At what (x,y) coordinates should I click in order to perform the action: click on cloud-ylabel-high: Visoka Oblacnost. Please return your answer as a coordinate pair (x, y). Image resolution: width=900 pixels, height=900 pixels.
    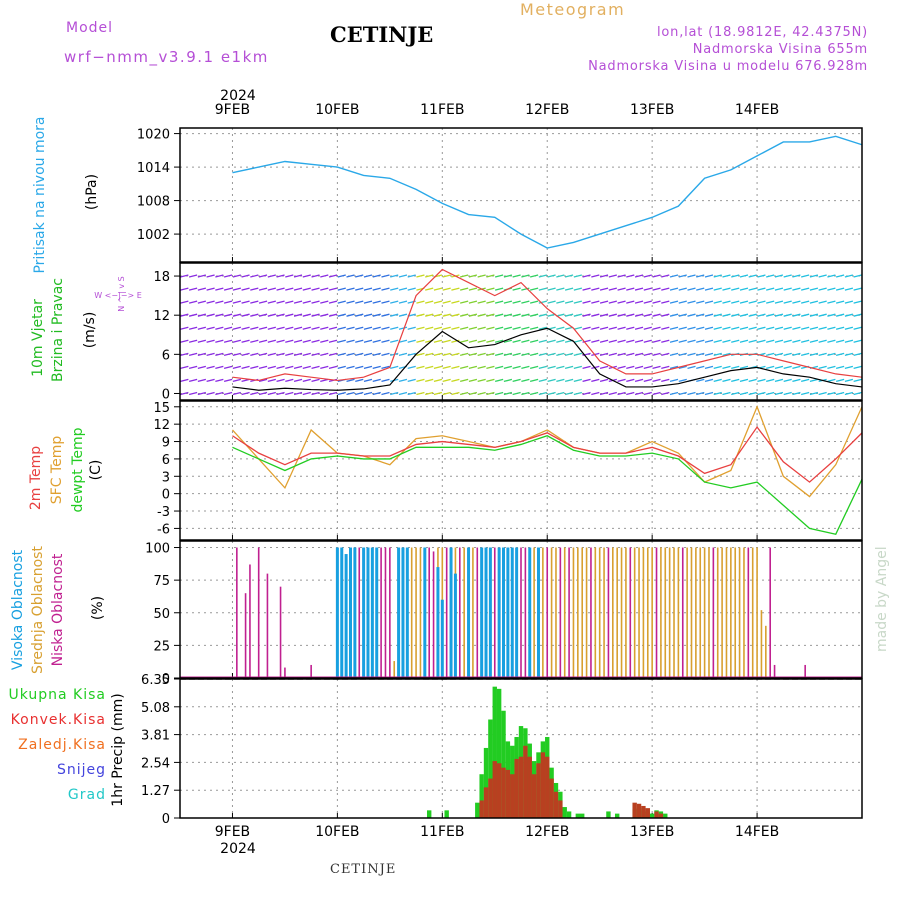
    Looking at the image, I should click on (18, 609).